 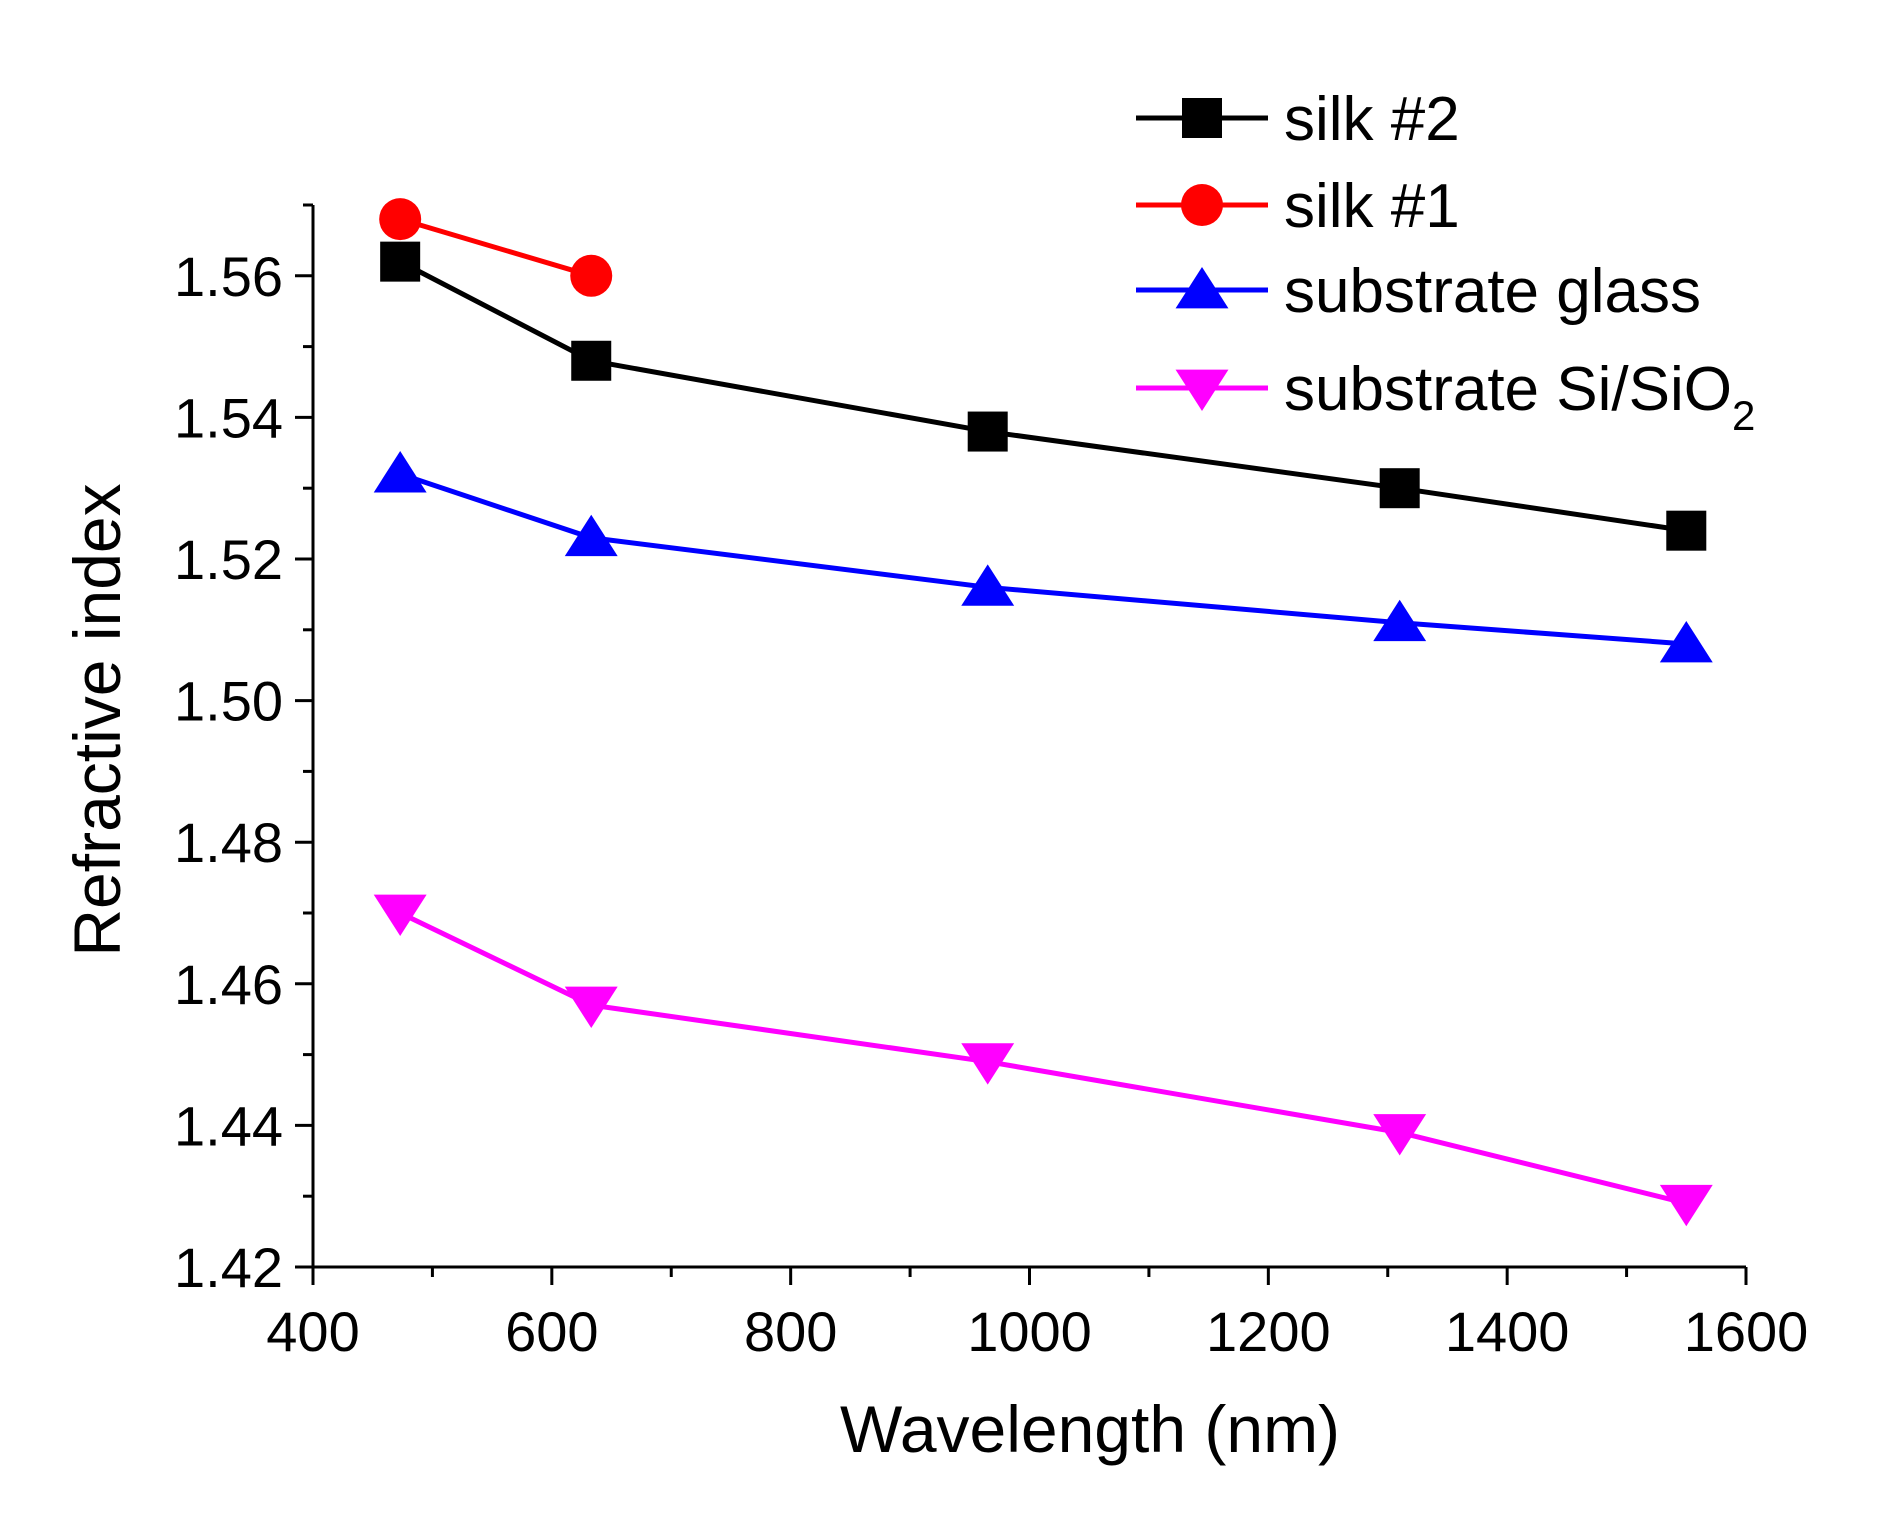 I want to click on legend-label-subscript: 2, so click(x=1743, y=415).